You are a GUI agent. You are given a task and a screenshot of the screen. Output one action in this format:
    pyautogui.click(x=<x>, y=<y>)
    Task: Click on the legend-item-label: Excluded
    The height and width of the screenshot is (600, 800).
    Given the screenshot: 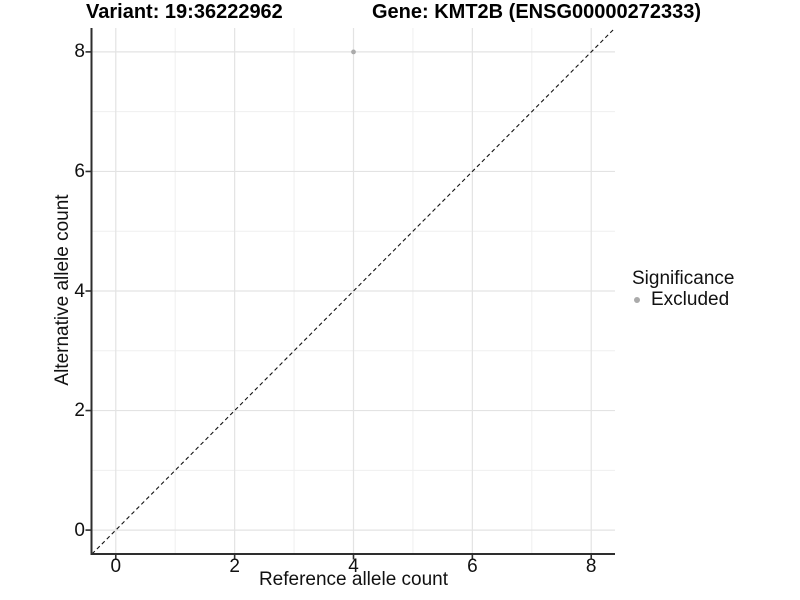 What is the action you would take?
    pyautogui.click(x=690, y=299)
    